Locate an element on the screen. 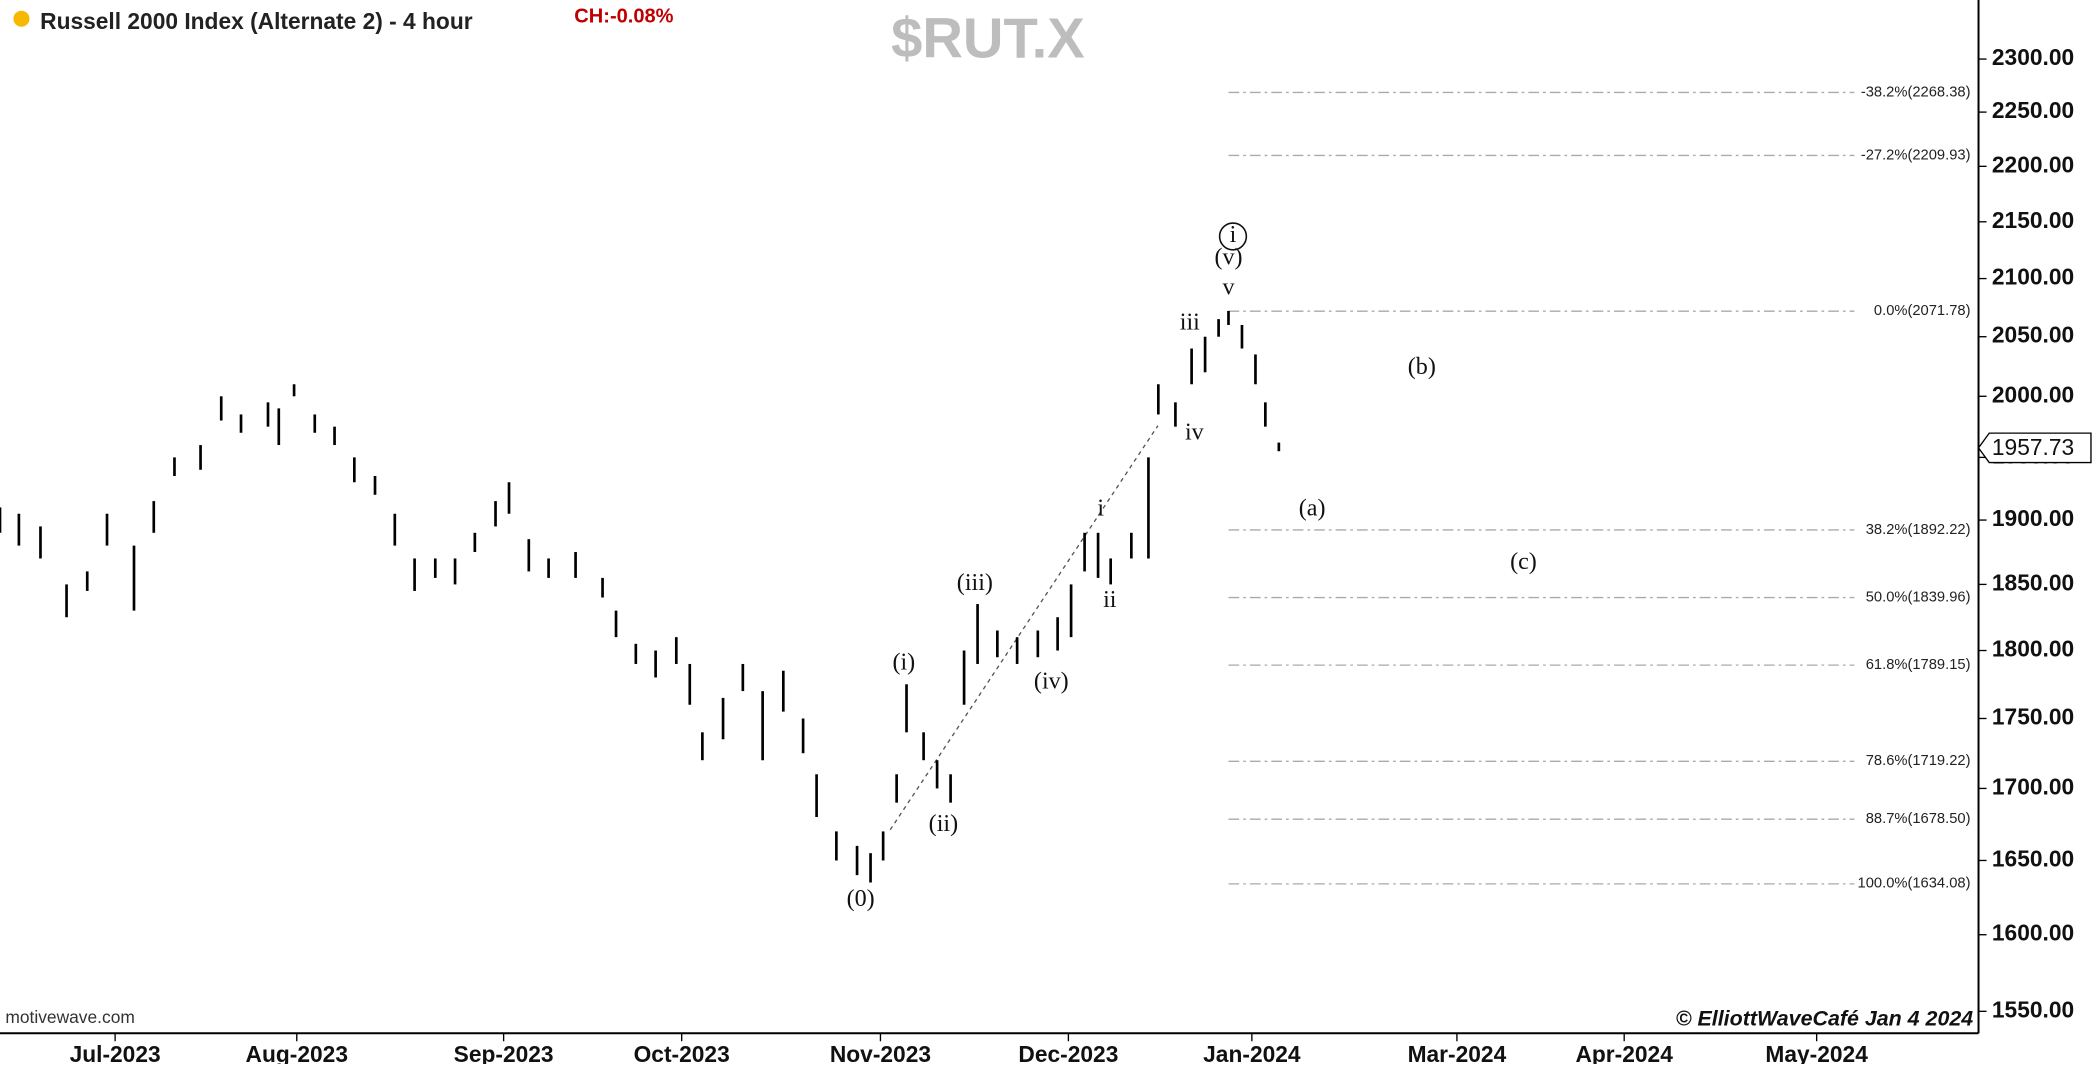  y-tick-label: 2250.00 is located at coordinates (2033, 110).